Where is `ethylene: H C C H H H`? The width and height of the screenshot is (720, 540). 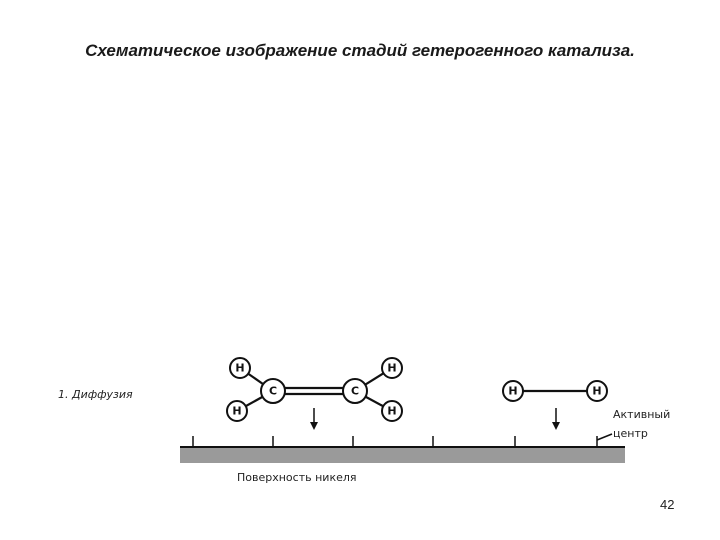
ethylene: H C C H H H is located at coordinates (314, 389).